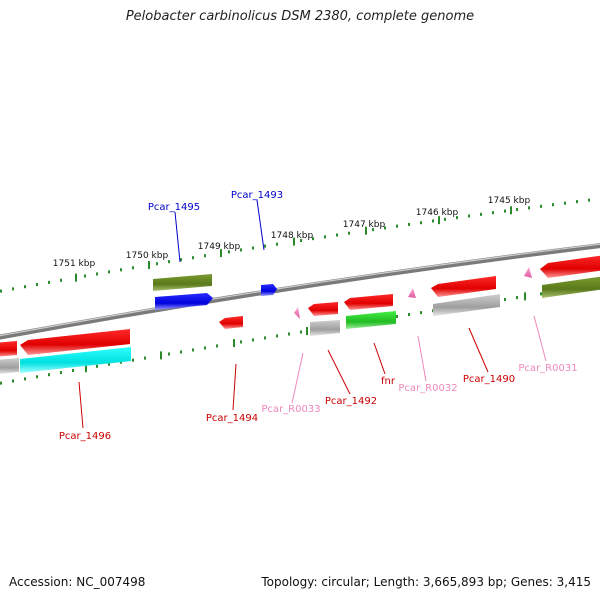 This screenshot has height=600, width=600. What do you see at coordinates (232, 418) in the screenshot?
I see `gene-label-pcar-1494: Pcar_1494` at bounding box center [232, 418].